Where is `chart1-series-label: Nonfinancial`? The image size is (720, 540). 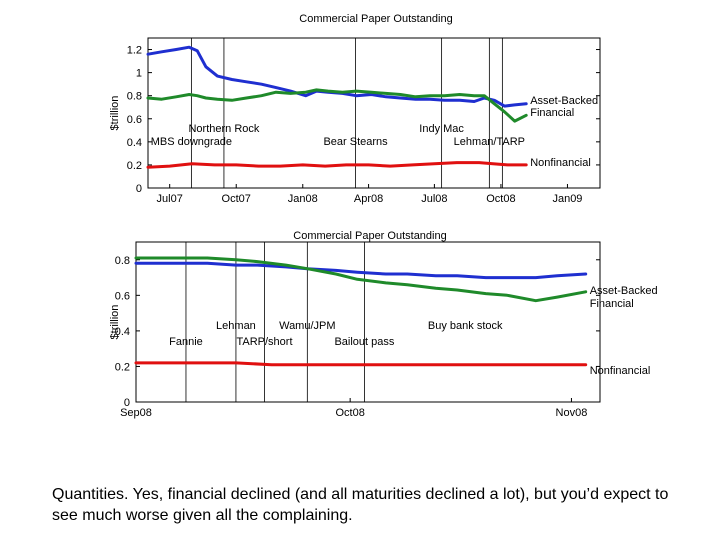 chart1-series-label: Nonfinancial is located at coordinates (560, 163).